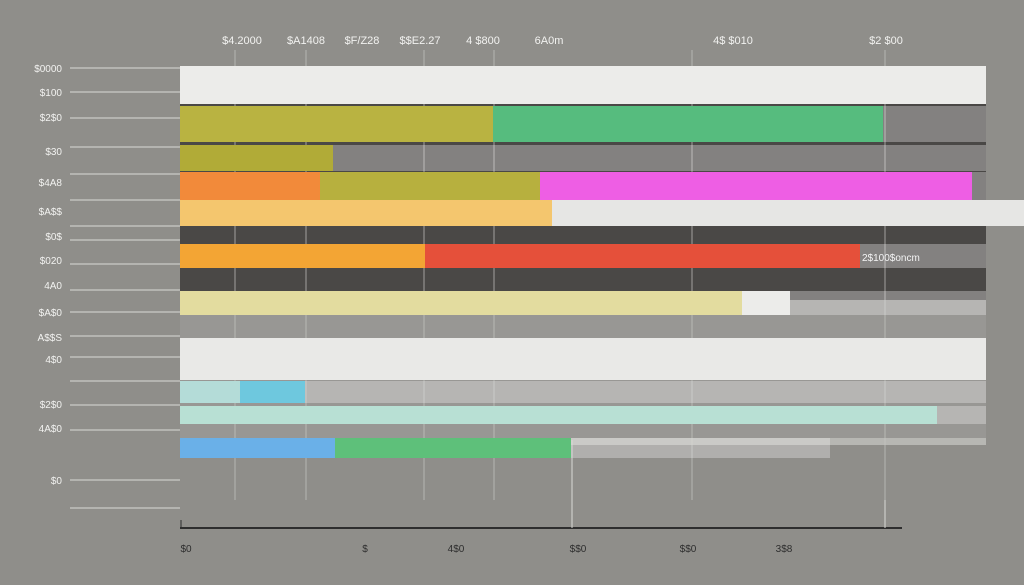 Image resolution: width=1024 pixels, height=585 pixels. Describe the element at coordinates (51, 261) in the screenshot. I see `y-tick-label: $020` at that location.